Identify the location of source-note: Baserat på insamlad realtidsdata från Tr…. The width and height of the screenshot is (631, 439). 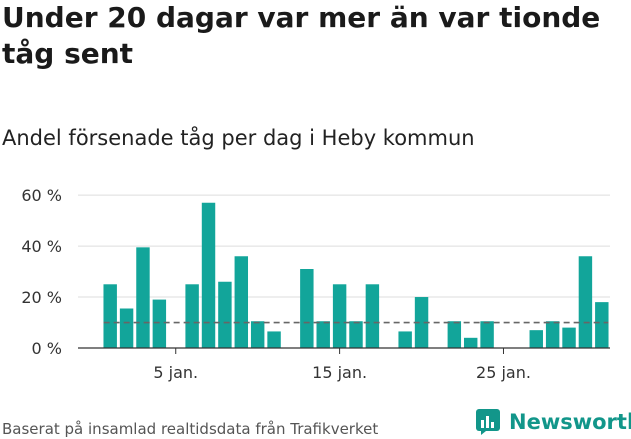
(190, 429).